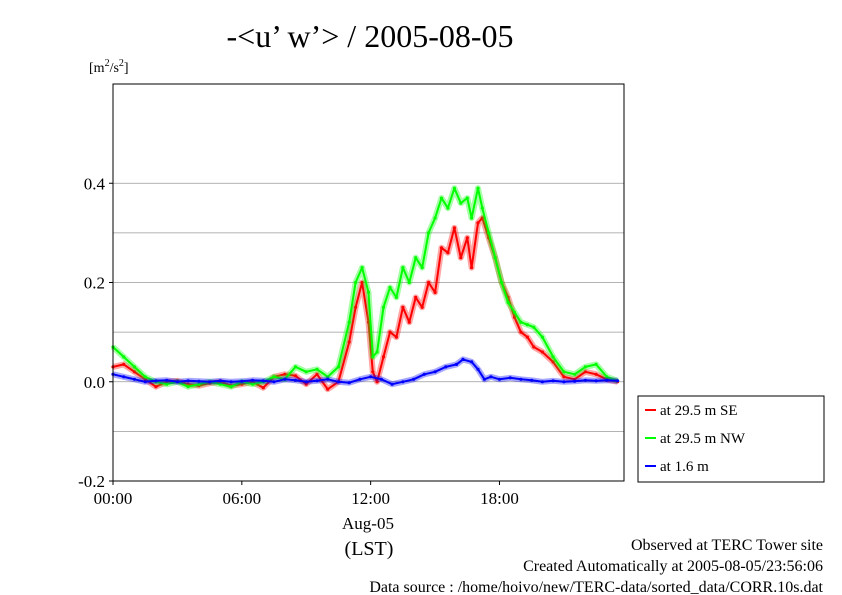 The height and width of the screenshot is (595, 842). I want to click on y-tick-label: 0.4, so click(95, 183).